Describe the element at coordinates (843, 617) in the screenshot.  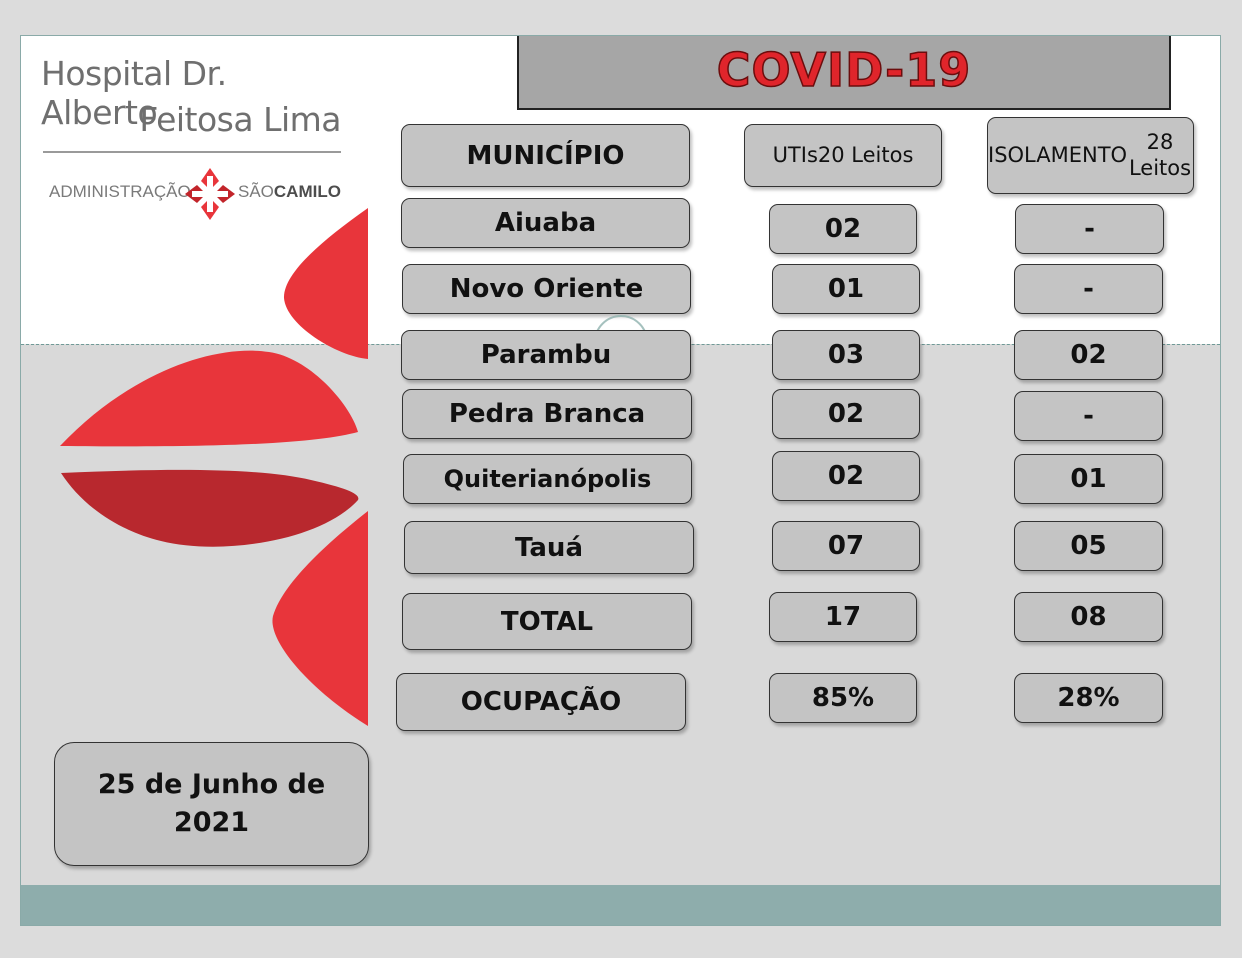
I see `total-utis: 17` at that location.